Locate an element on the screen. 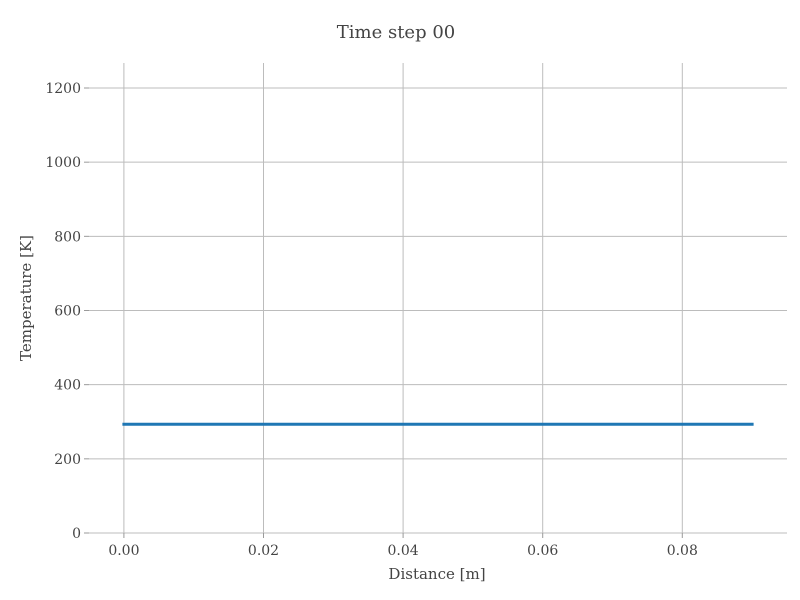 The width and height of the screenshot is (800, 600). chart-title: Time step 00 is located at coordinates (396, 32).